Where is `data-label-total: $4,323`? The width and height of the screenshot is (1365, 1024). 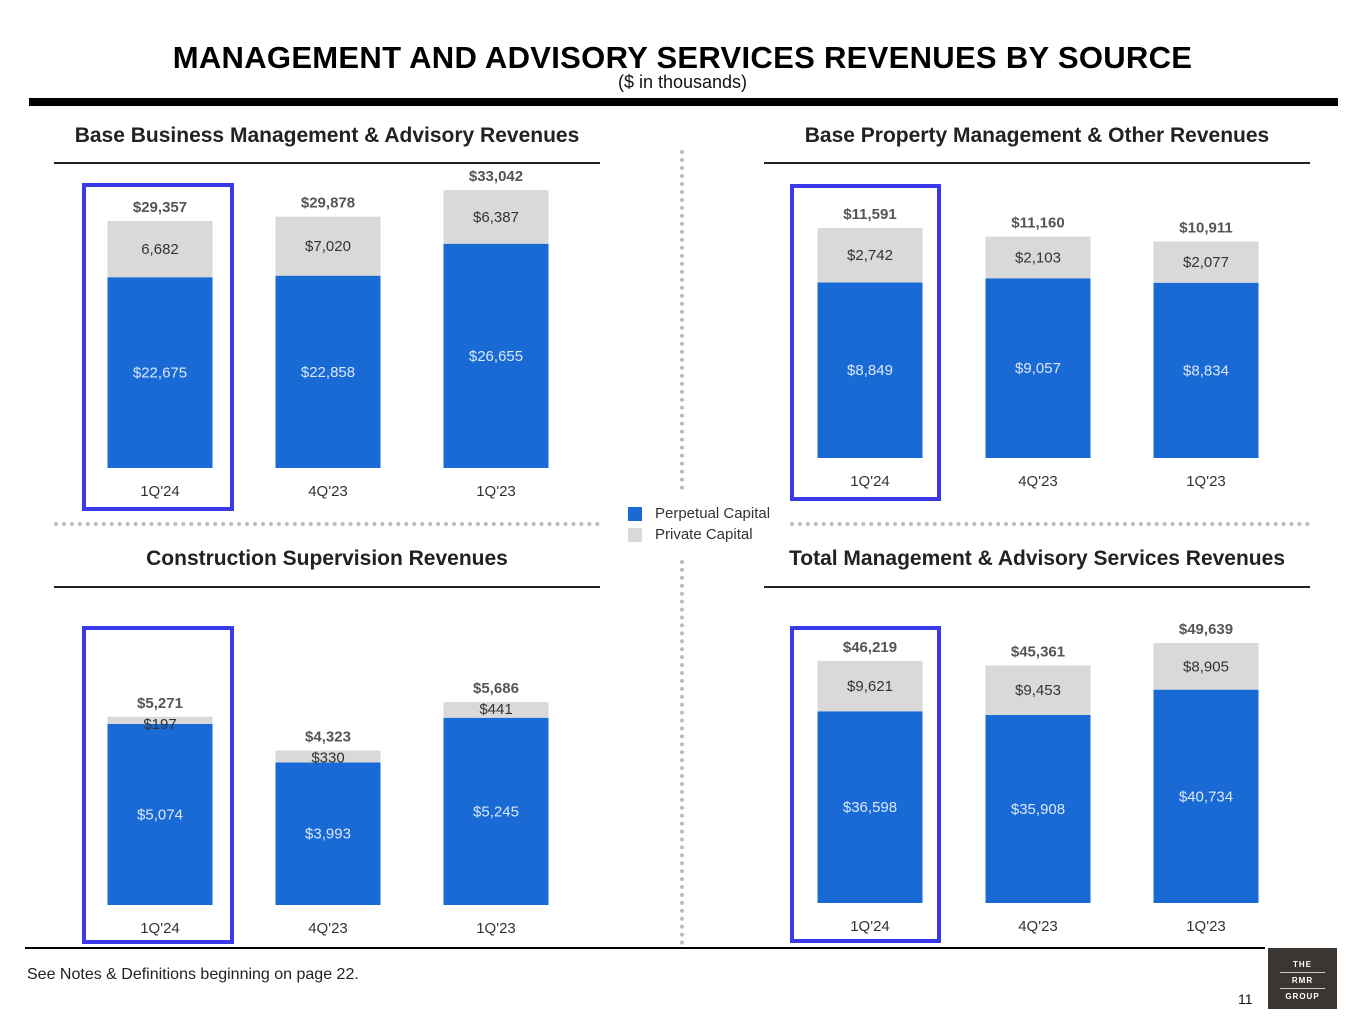 data-label-total: $4,323 is located at coordinates (328, 737).